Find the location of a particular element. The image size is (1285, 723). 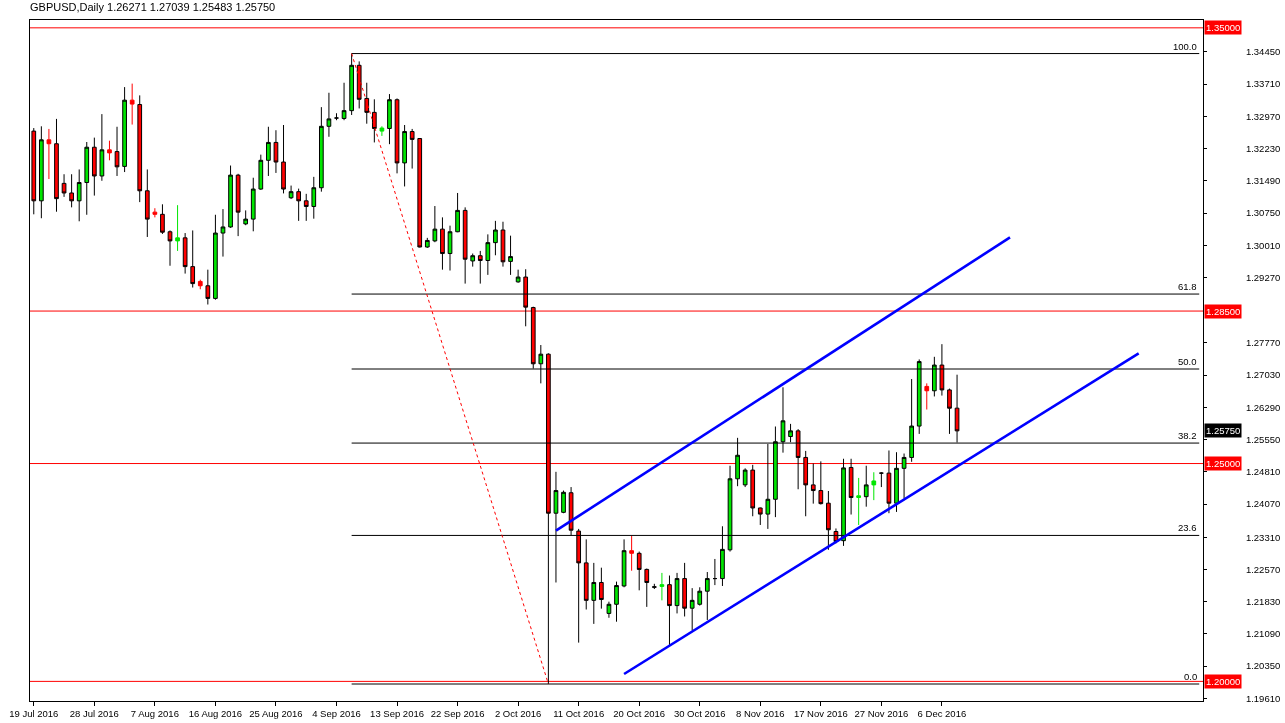

annotation: 50.0 is located at coordinates (1187, 361).